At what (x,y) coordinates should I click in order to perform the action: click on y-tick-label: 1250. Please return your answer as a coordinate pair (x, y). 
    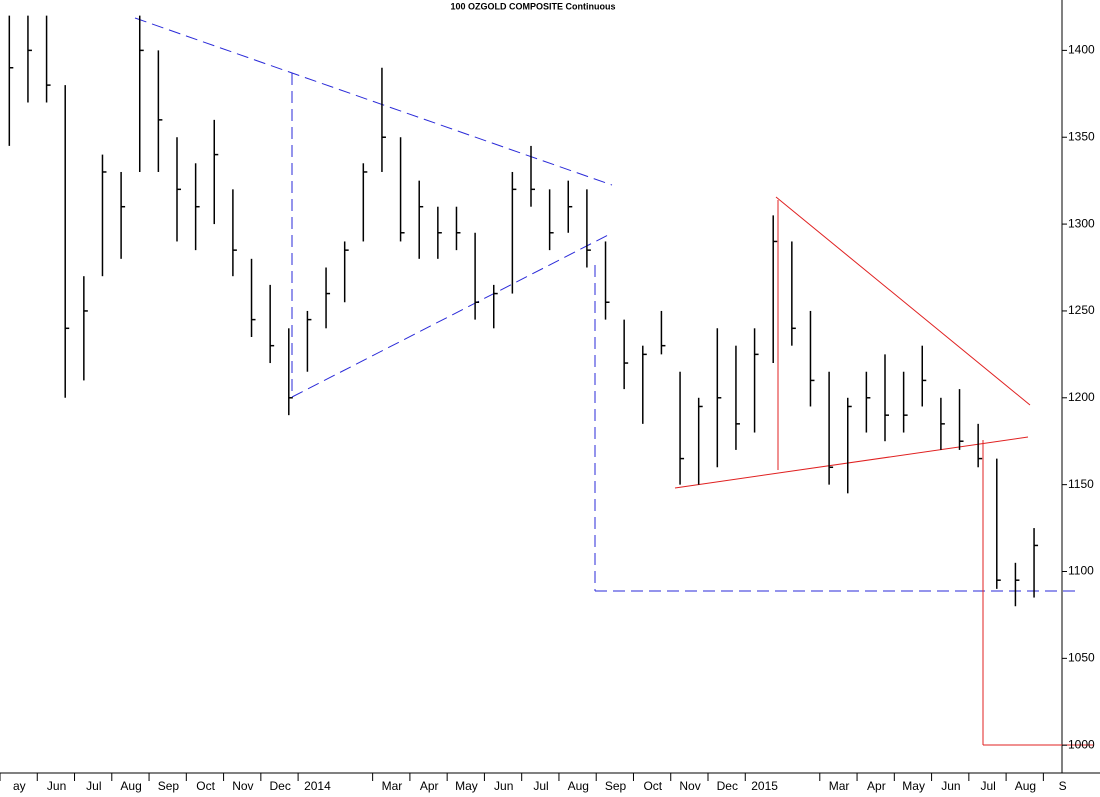
    Looking at the image, I should click on (1081, 310).